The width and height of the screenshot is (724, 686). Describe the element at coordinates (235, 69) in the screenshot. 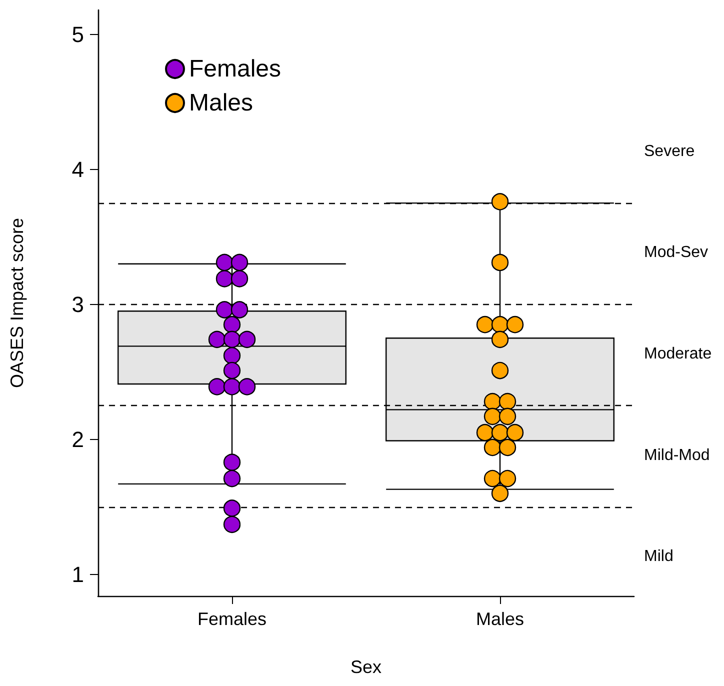

I see `legend-label: Females` at that location.